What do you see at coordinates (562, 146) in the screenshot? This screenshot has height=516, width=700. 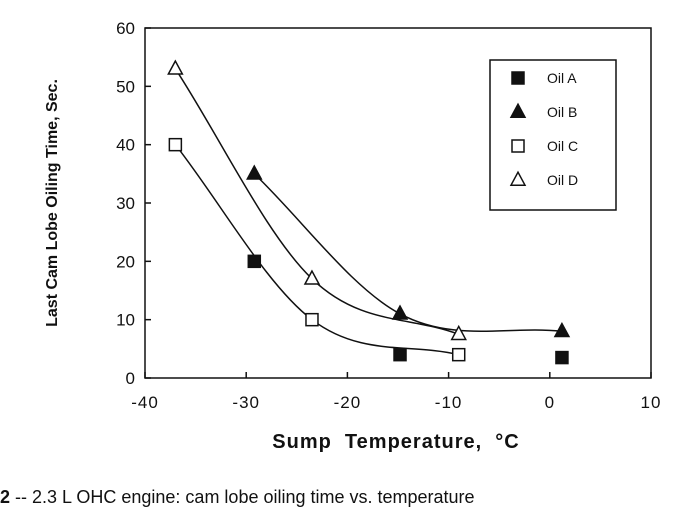 I see `legend-label: Oil C` at bounding box center [562, 146].